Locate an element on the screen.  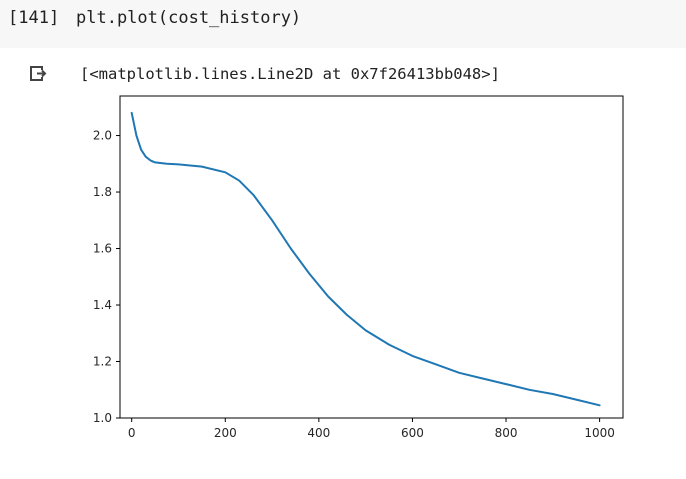
execution-count: [141] is located at coordinates (34, 18).